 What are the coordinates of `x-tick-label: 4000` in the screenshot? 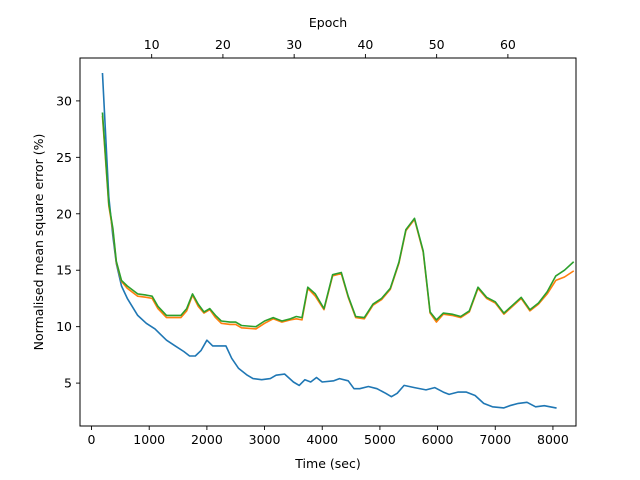 It's located at (322, 439).